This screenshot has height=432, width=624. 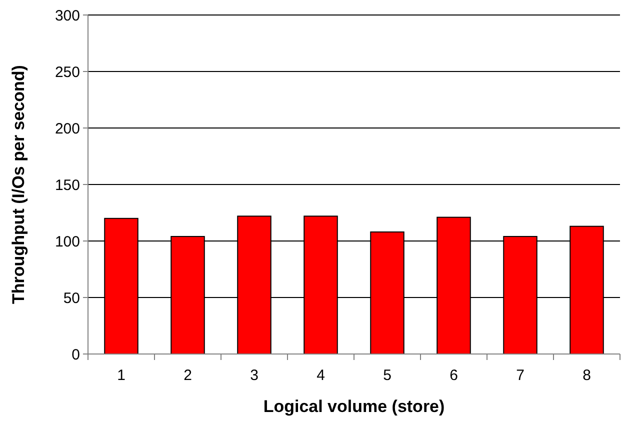 What do you see at coordinates (586, 375) in the screenshot?
I see `x-tick-label: 8` at bounding box center [586, 375].